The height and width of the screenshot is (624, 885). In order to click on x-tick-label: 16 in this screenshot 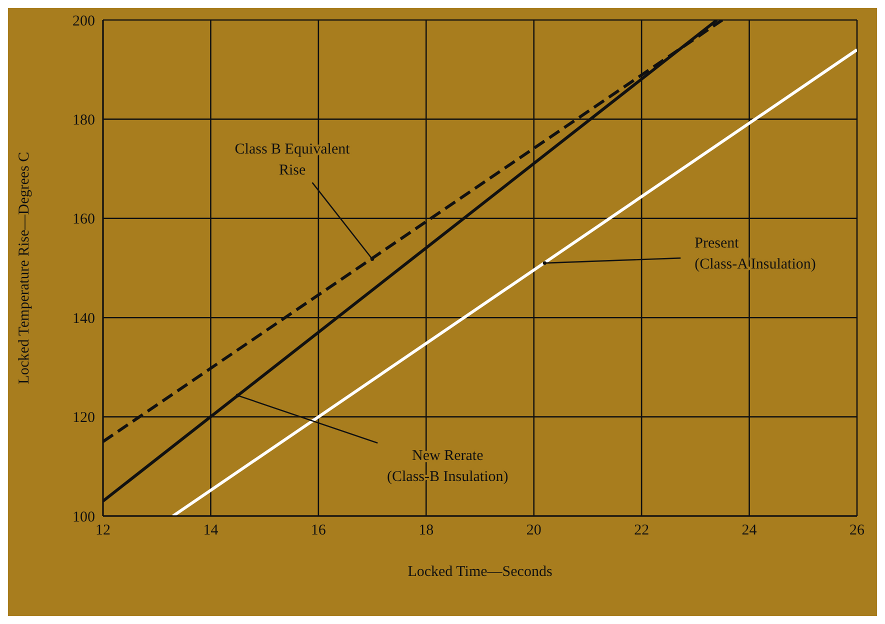, I will do `click(318, 530)`.